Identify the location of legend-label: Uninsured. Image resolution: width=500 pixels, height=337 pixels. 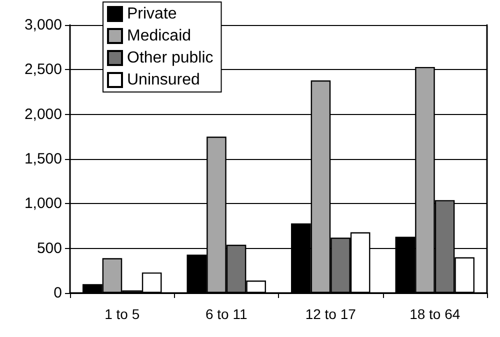
(163, 80).